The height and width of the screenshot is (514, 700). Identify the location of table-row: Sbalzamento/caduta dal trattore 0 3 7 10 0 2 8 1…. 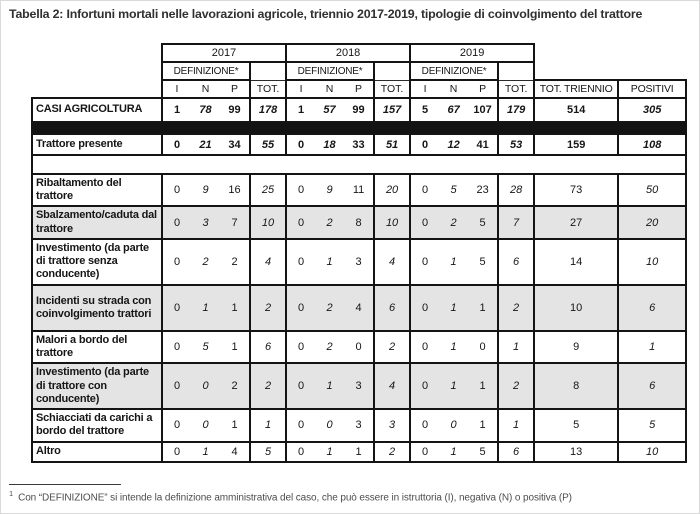
(359, 222).